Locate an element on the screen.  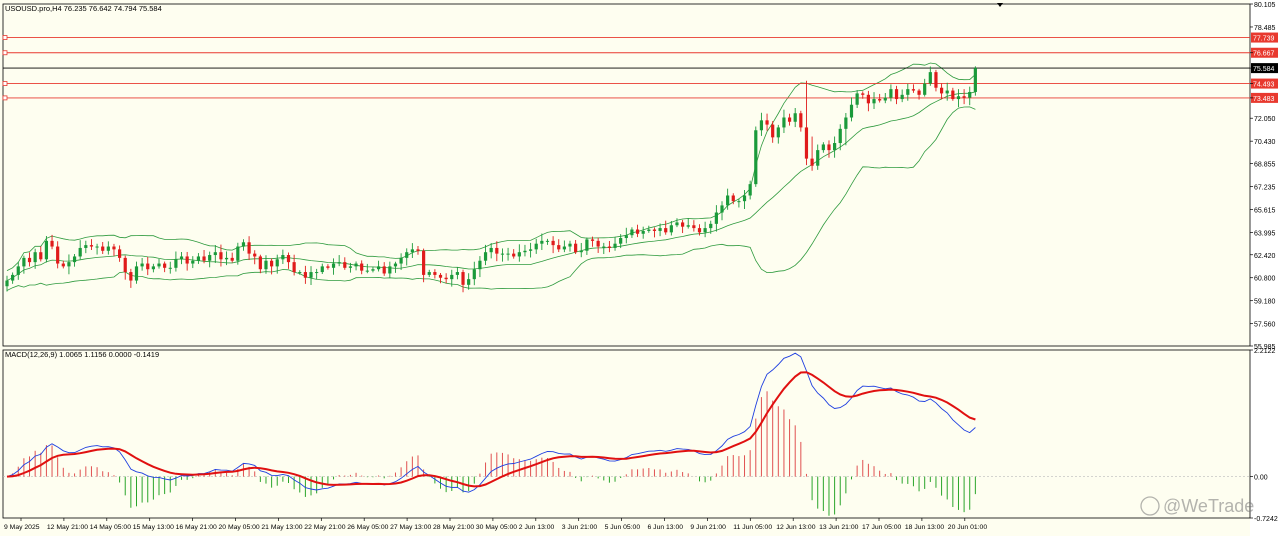
time-tick-label: 22 May 21:00 is located at coordinates (324, 527).